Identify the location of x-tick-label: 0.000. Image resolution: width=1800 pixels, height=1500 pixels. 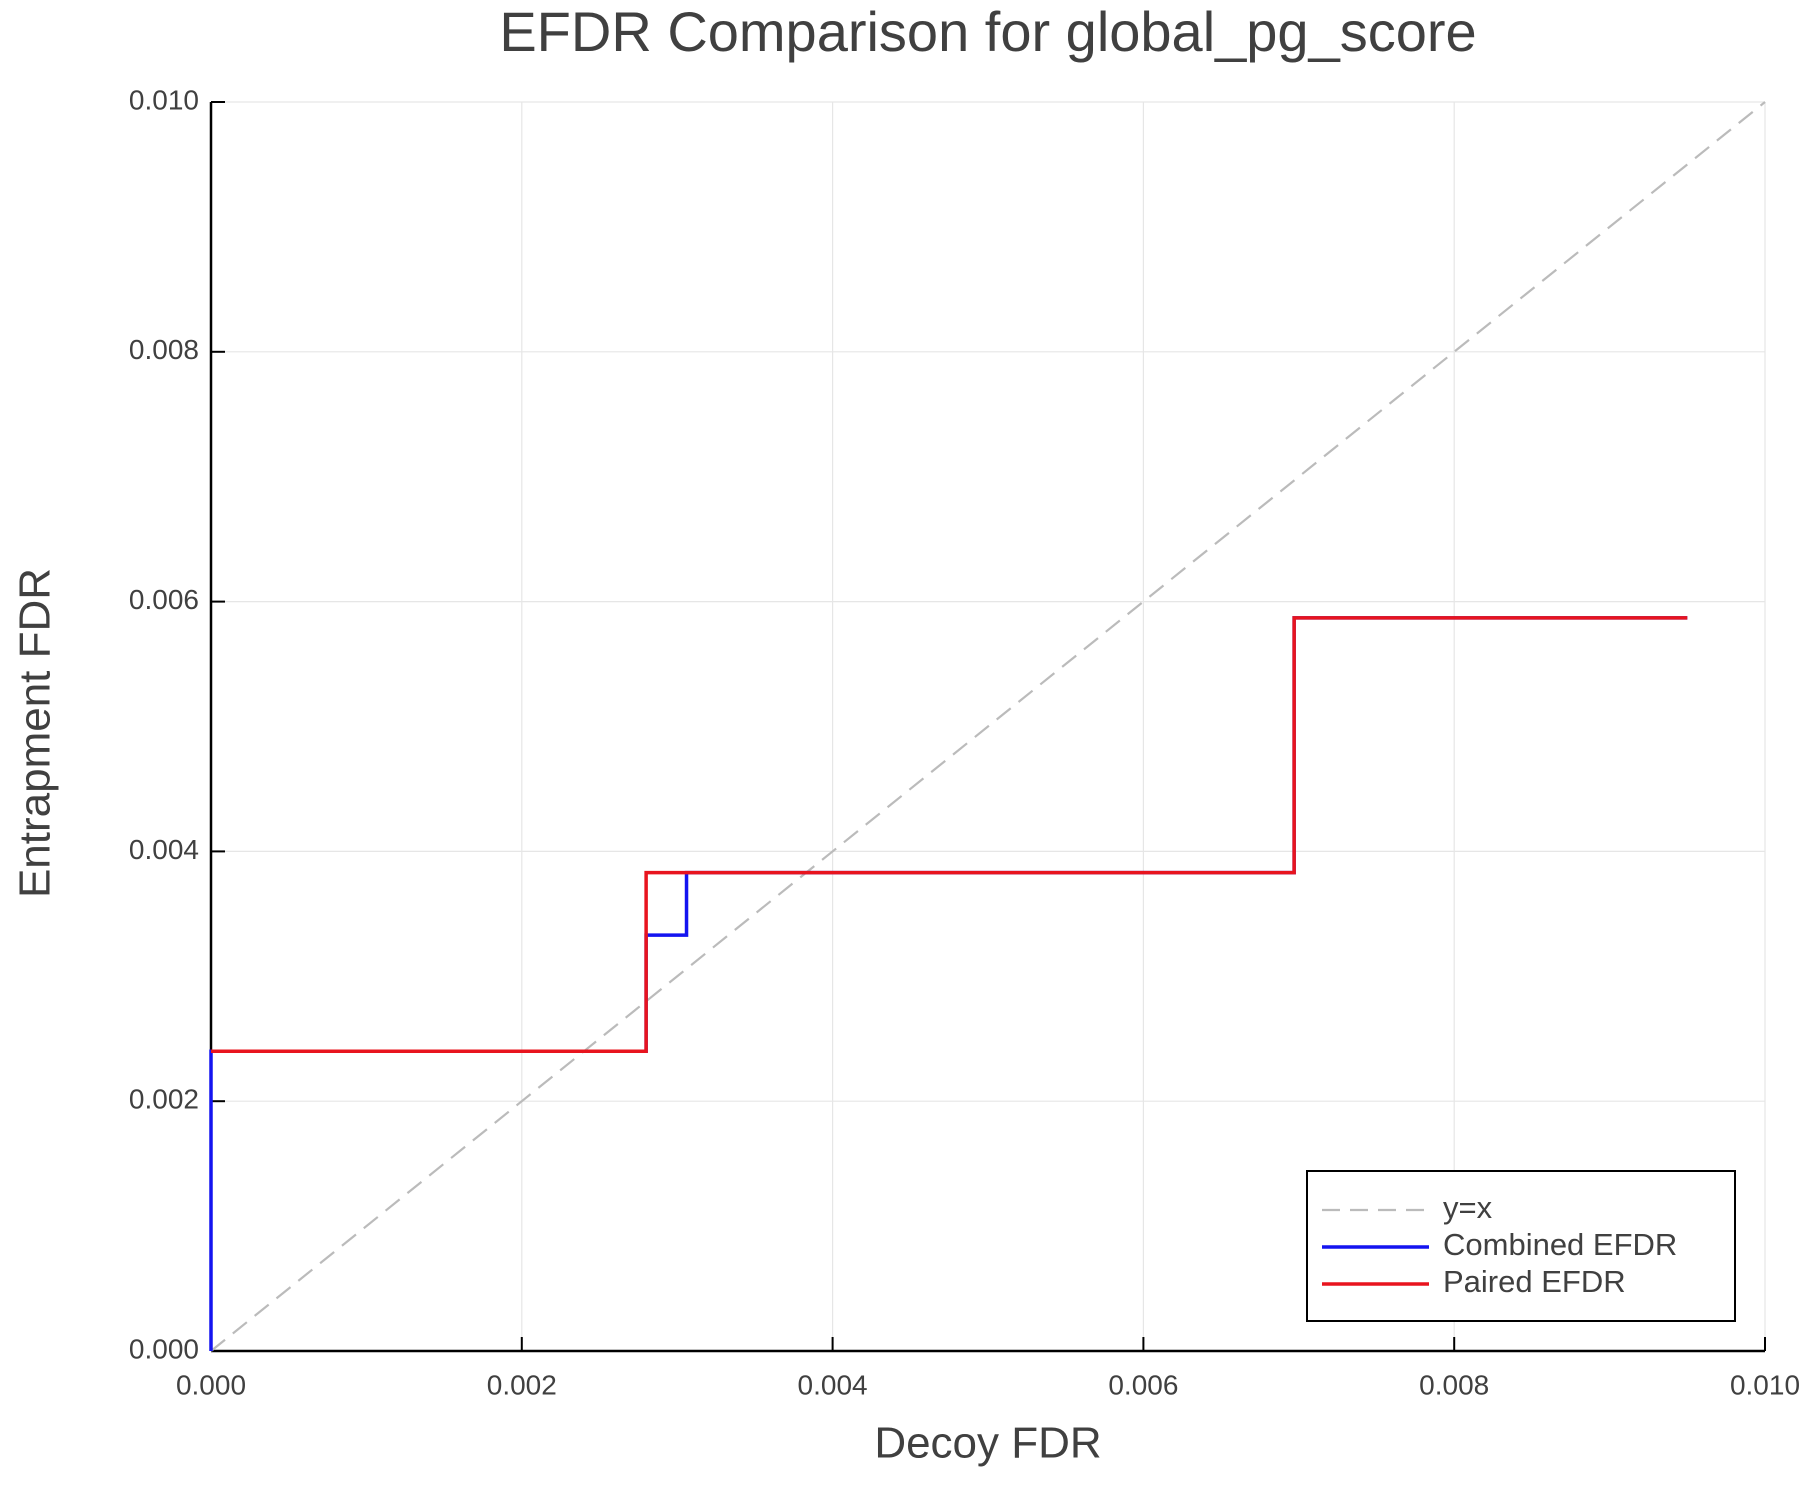
(211, 1384).